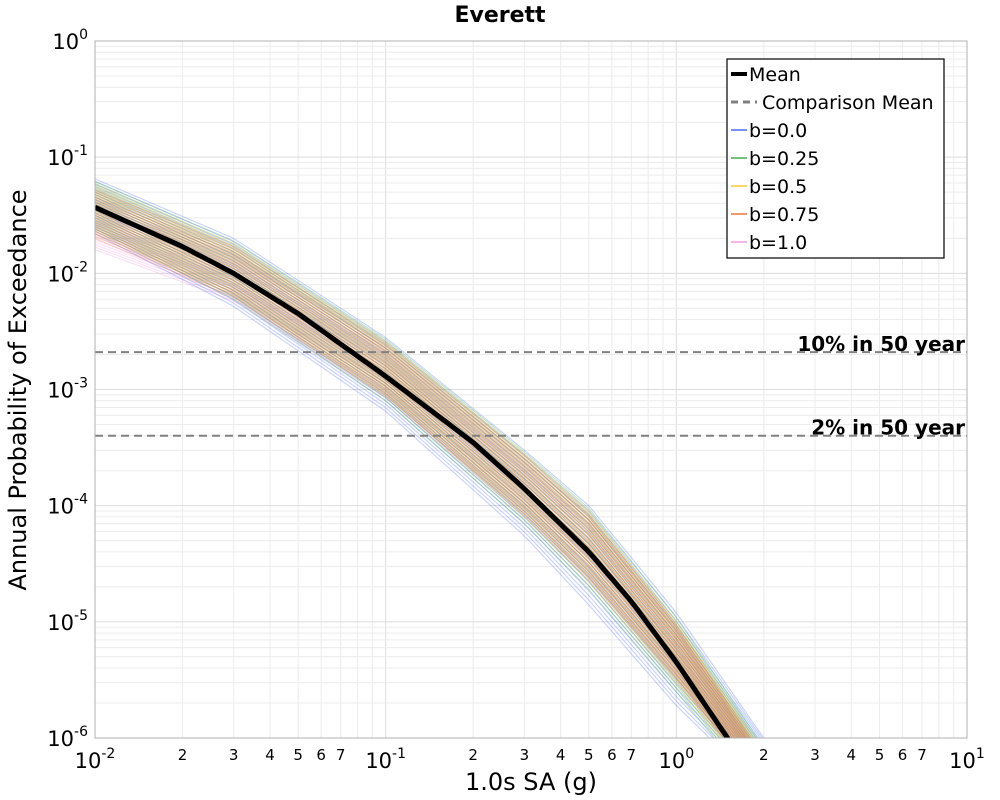 The image size is (1000, 800). What do you see at coordinates (531, 782) in the screenshot?
I see `x-axis-label: 1.0s SA (g)` at bounding box center [531, 782].